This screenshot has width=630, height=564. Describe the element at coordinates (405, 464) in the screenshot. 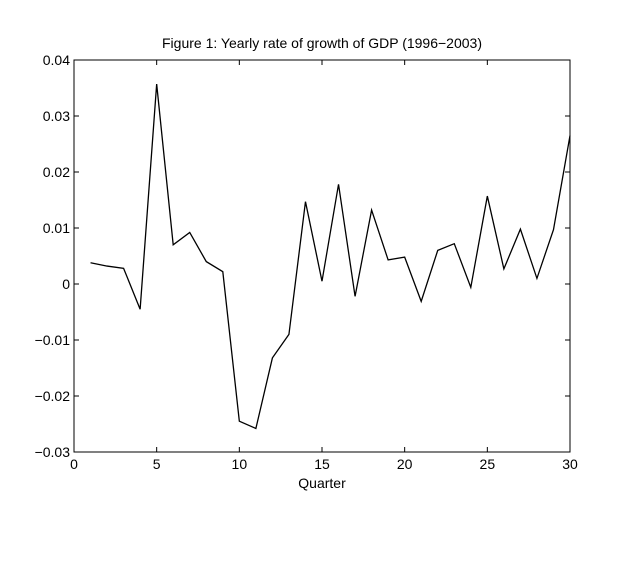

I see `x-tick-label: 20` at that location.